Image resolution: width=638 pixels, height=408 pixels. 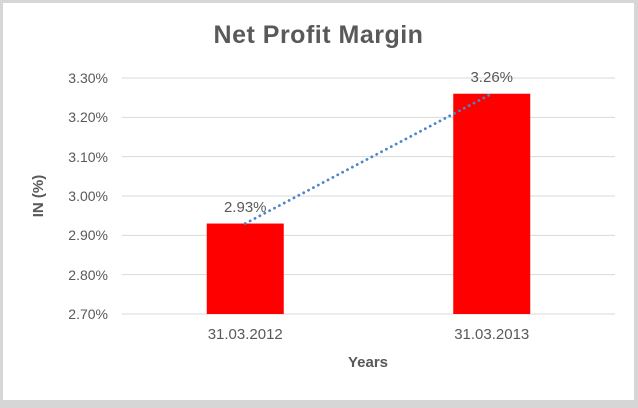 I want to click on y-tick-label: 3.20%, so click(x=88, y=117).